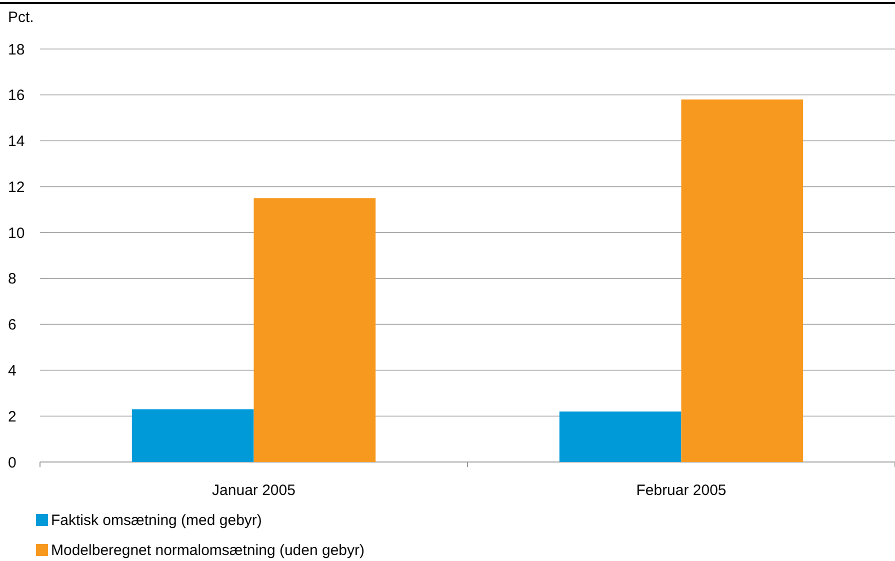 This screenshot has width=895, height=561. What do you see at coordinates (254, 490) in the screenshot?
I see `x-tick-label: Januar 2005` at bounding box center [254, 490].